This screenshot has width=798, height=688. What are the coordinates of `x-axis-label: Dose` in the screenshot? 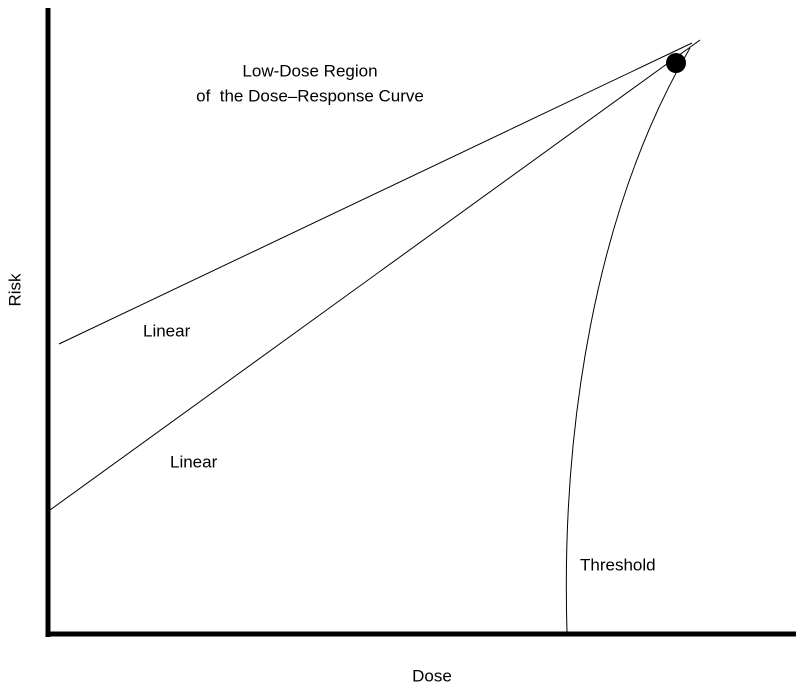 It's located at (432, 675).